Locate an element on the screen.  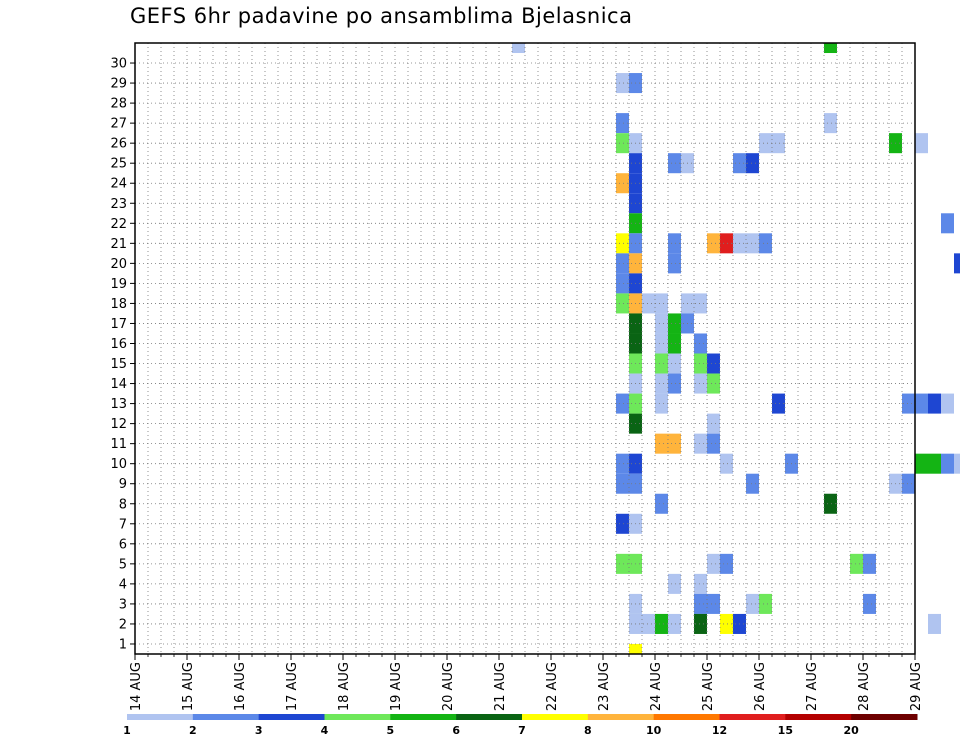
y-tick-label: 13 is located at coordinates (118, 404).